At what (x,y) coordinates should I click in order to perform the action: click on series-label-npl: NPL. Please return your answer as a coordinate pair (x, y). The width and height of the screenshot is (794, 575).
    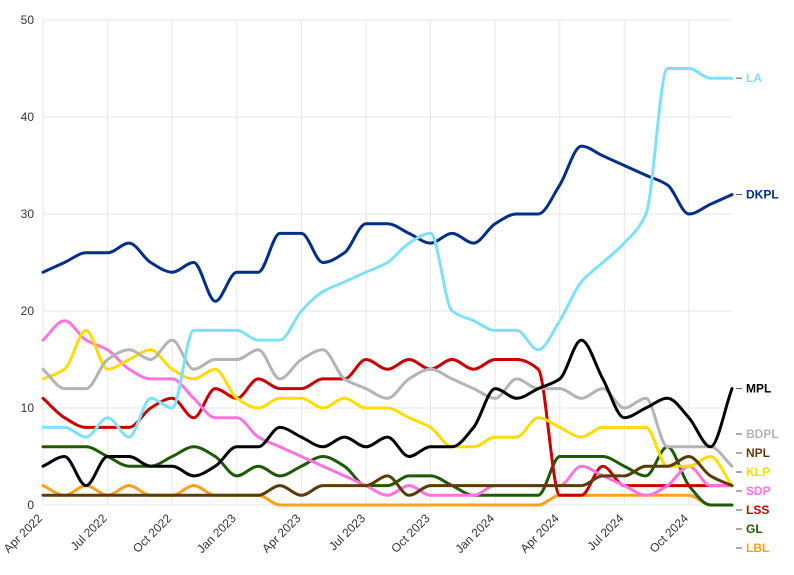
    Looking at the image, I should click on (758, 453).